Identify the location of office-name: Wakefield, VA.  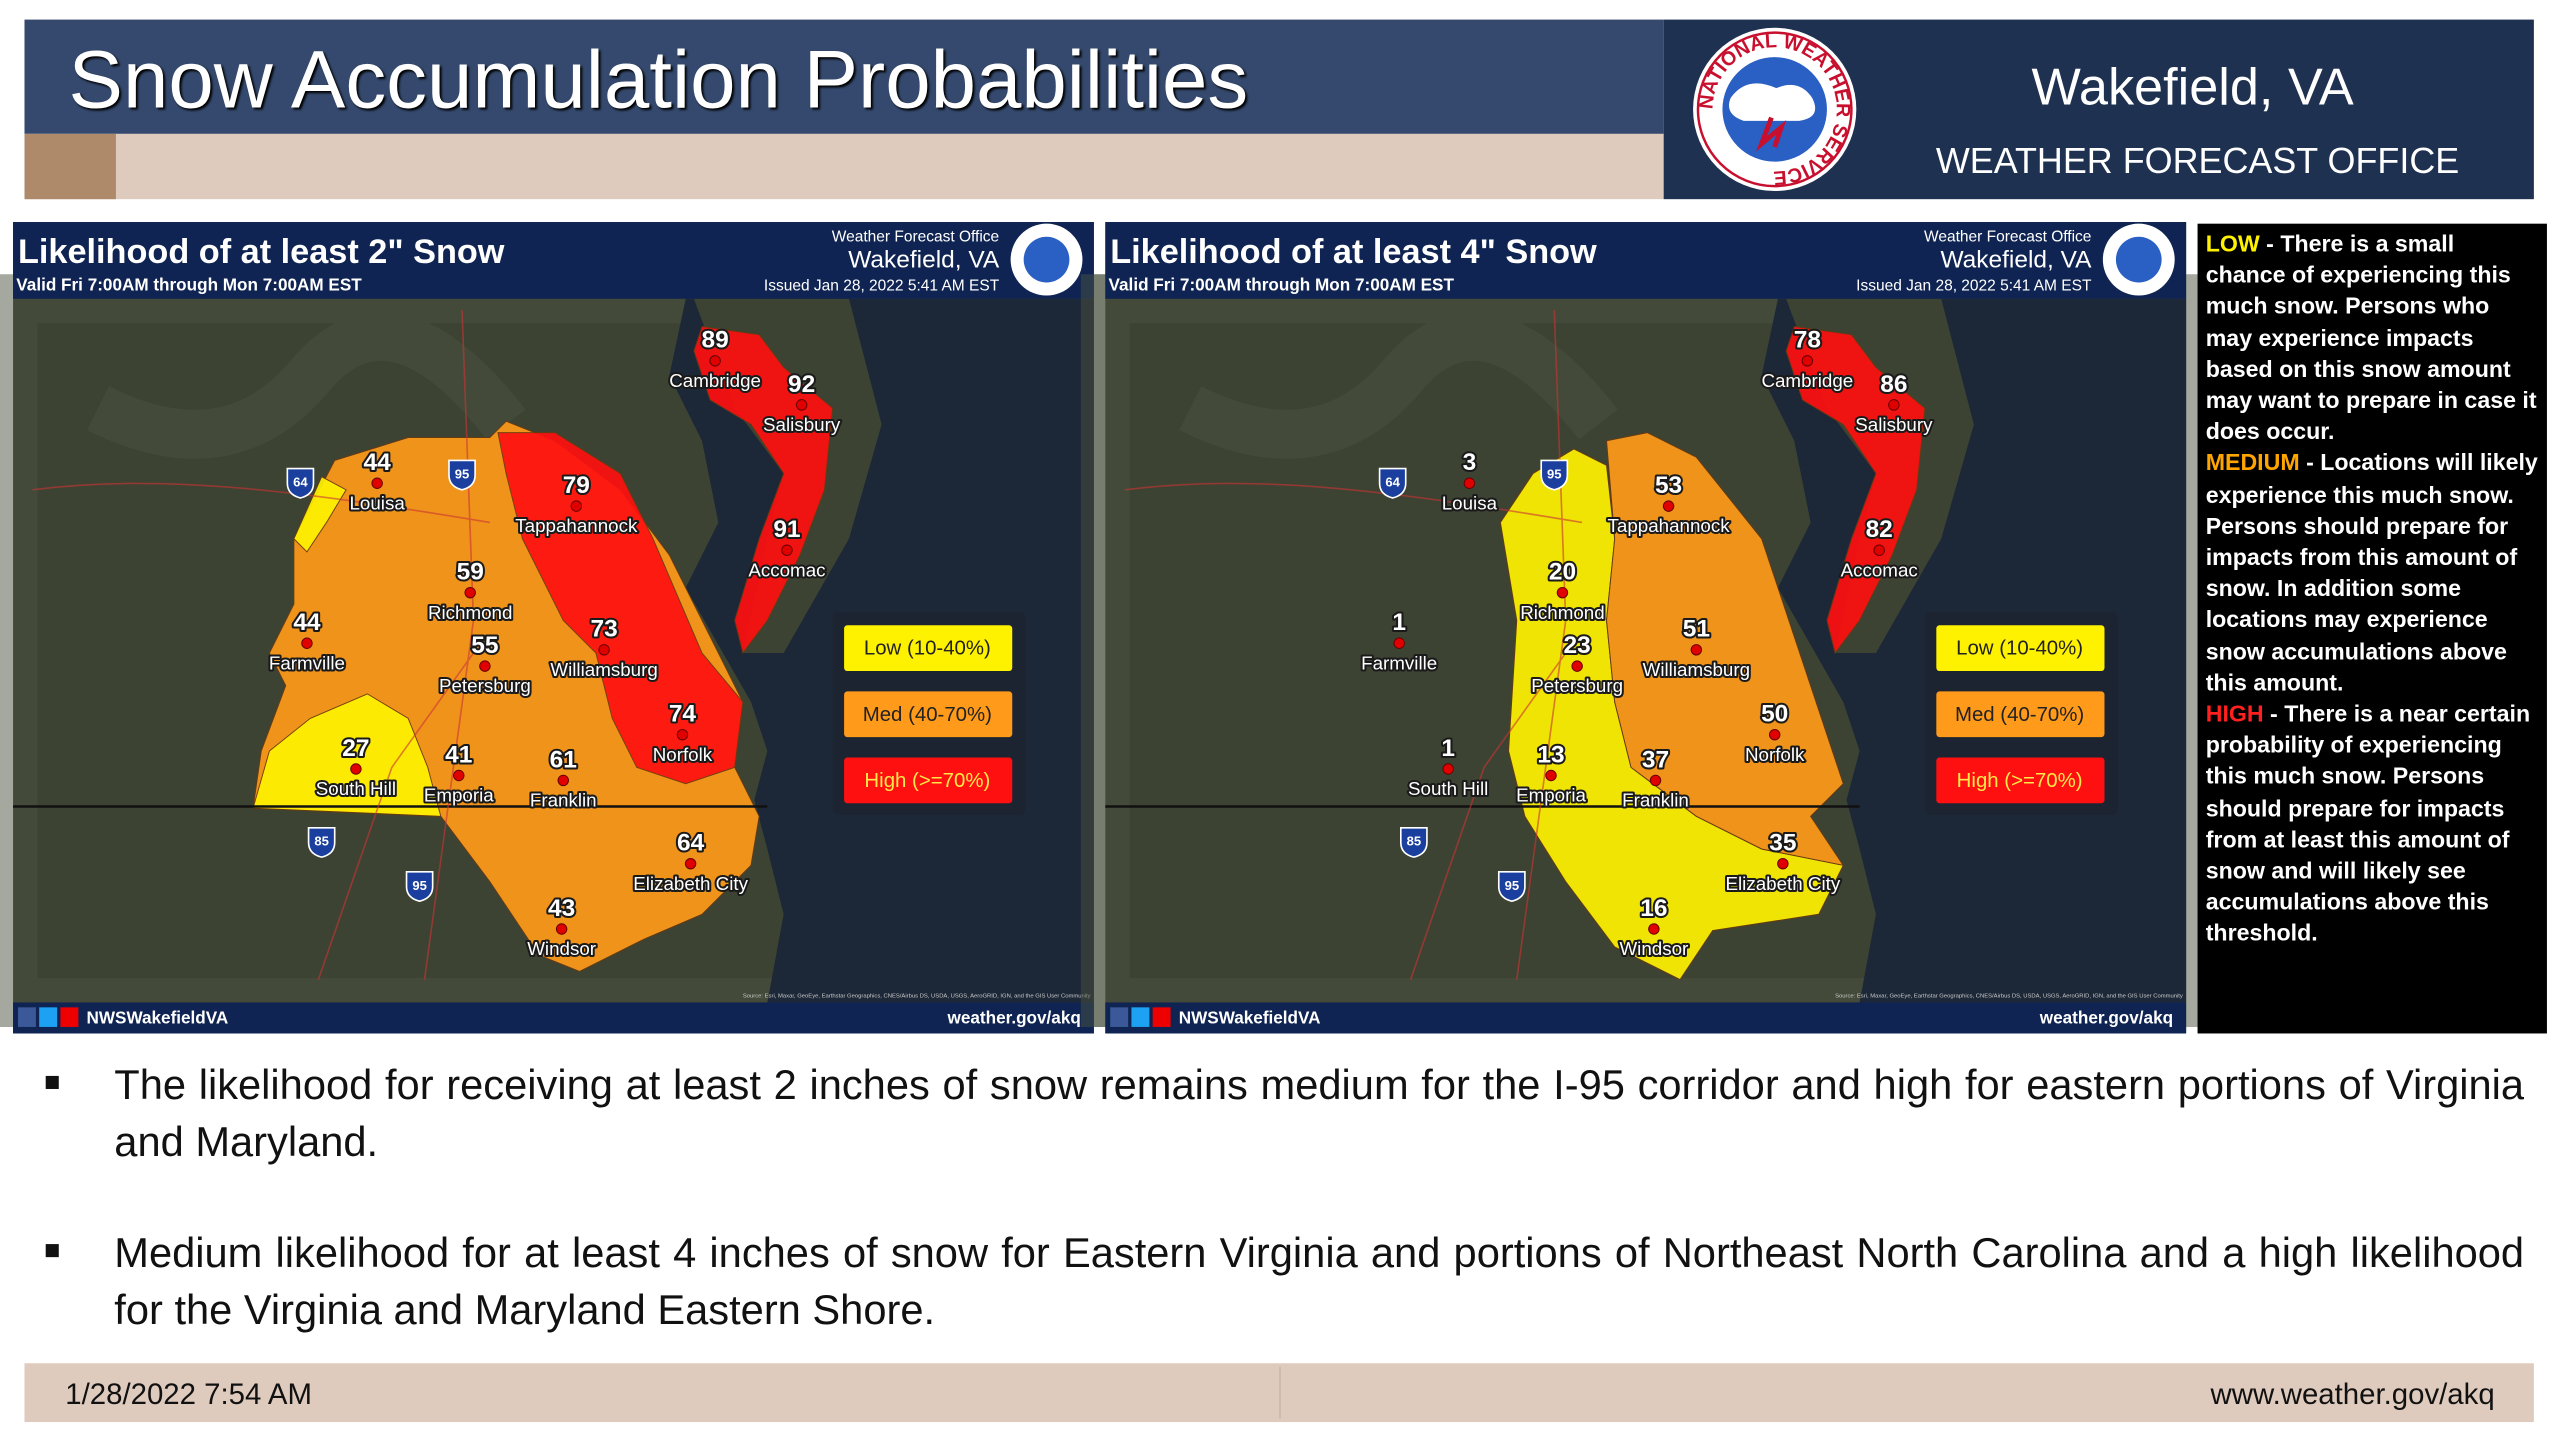
(2193, 87).